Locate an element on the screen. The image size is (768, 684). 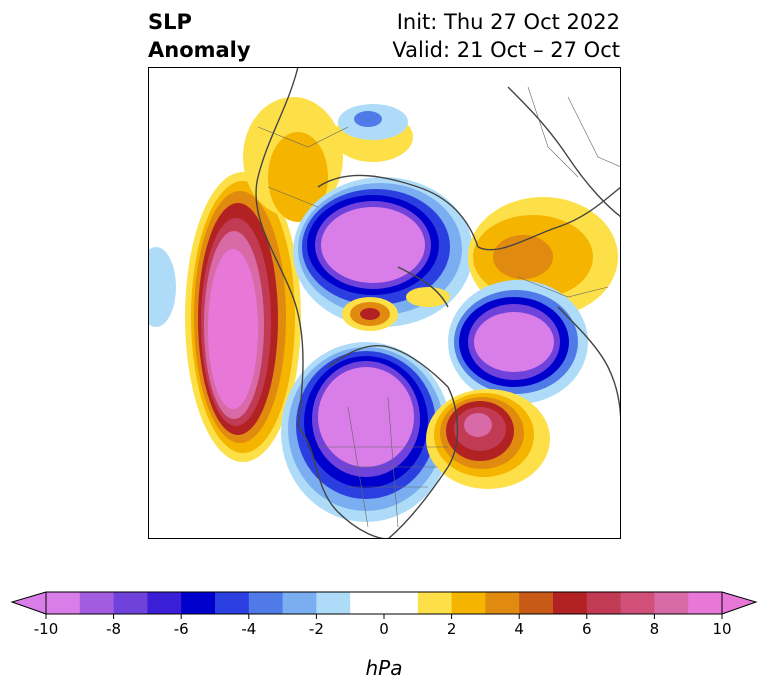
colorbar-tick-label: 10 is located at coordinates (721, 629).